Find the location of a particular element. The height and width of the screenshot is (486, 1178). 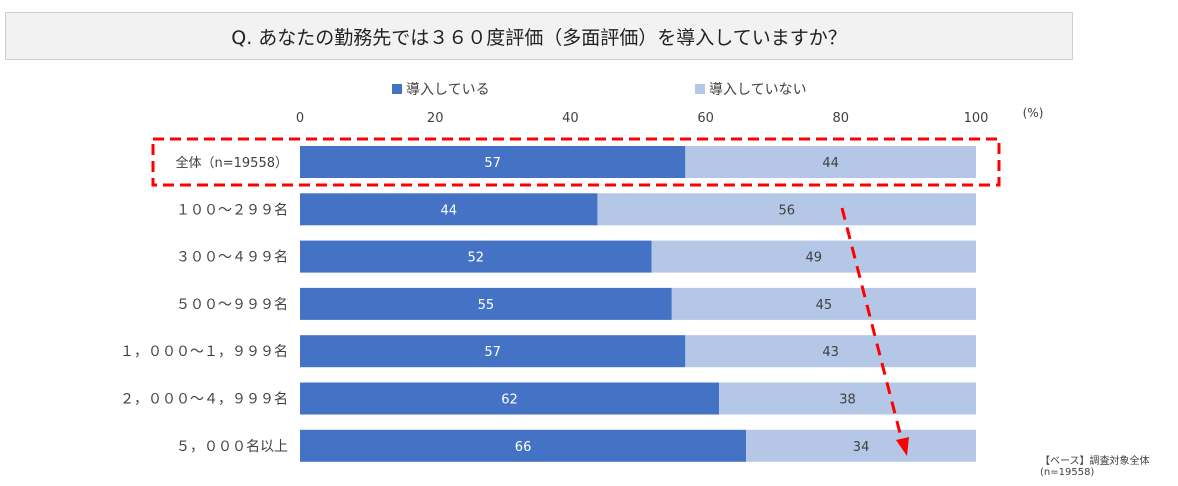

data-label-series2: 45 is located at coordinates (824, 305).